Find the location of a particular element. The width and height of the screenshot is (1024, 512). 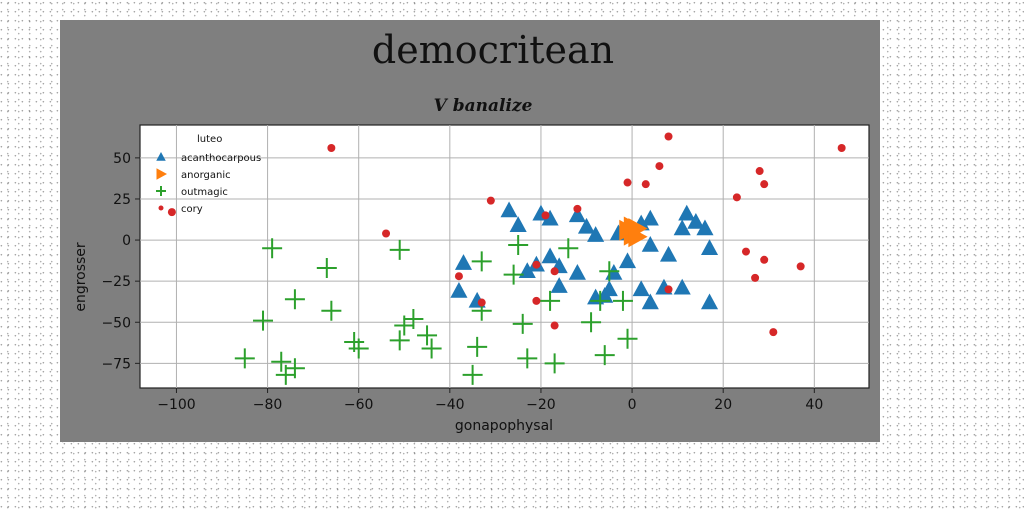

x-tick-label: −80 is located at coordinates (268, 405).